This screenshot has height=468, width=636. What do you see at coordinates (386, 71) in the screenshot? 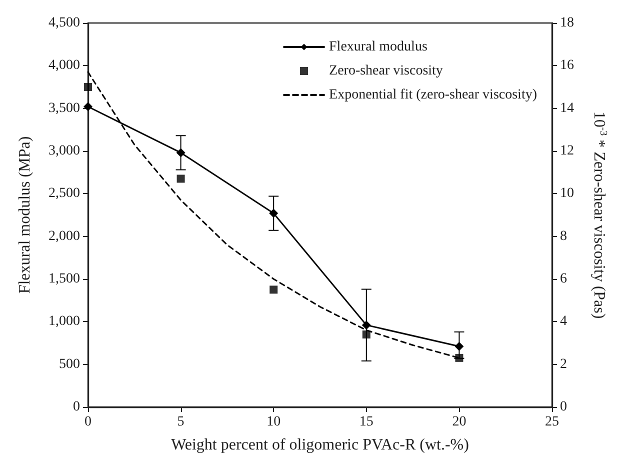
I see `legend-label: Zero-shear viscosity` at bounding box center [386, 71].